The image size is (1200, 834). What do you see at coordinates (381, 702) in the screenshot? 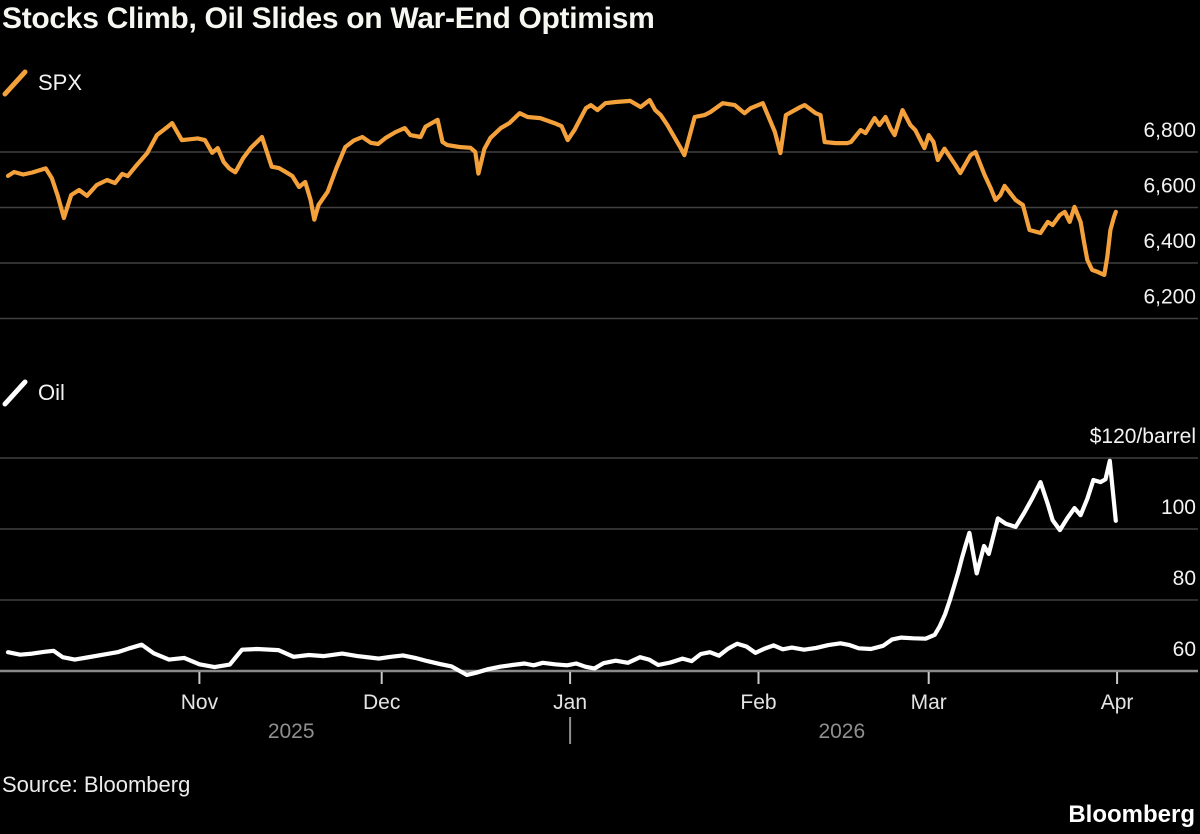
I see `month-label-dec: Dec` at bounding box center [381, 702].